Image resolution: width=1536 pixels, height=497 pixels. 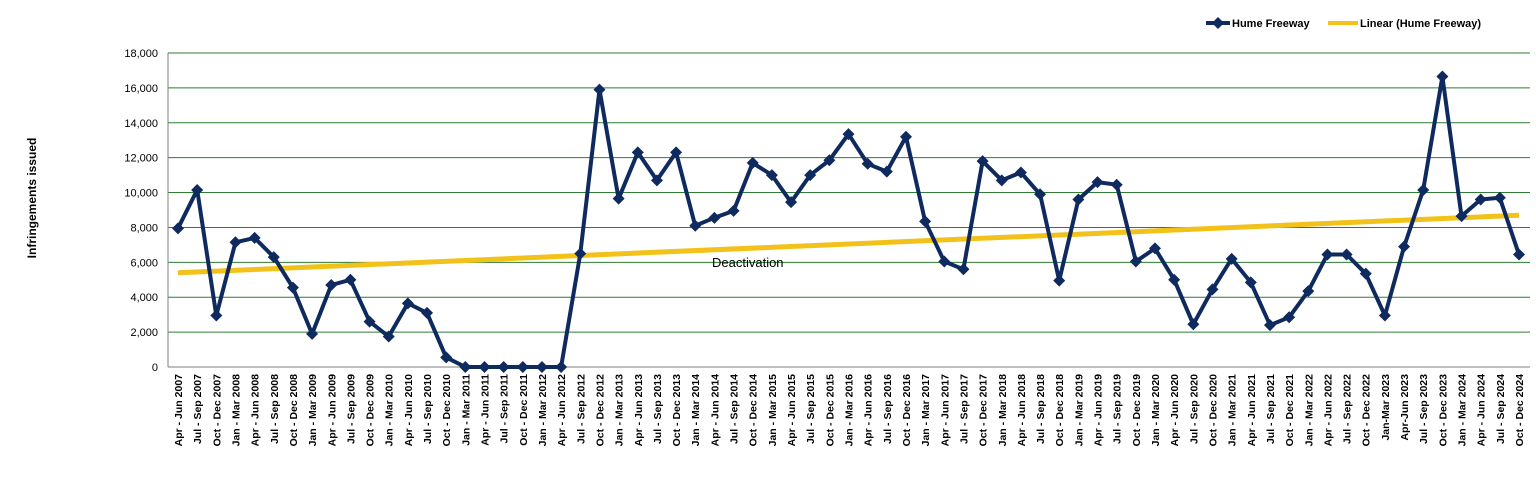 I want to click on x-tick-label: Apr - Jun 2008, so click(x=256, y=410).